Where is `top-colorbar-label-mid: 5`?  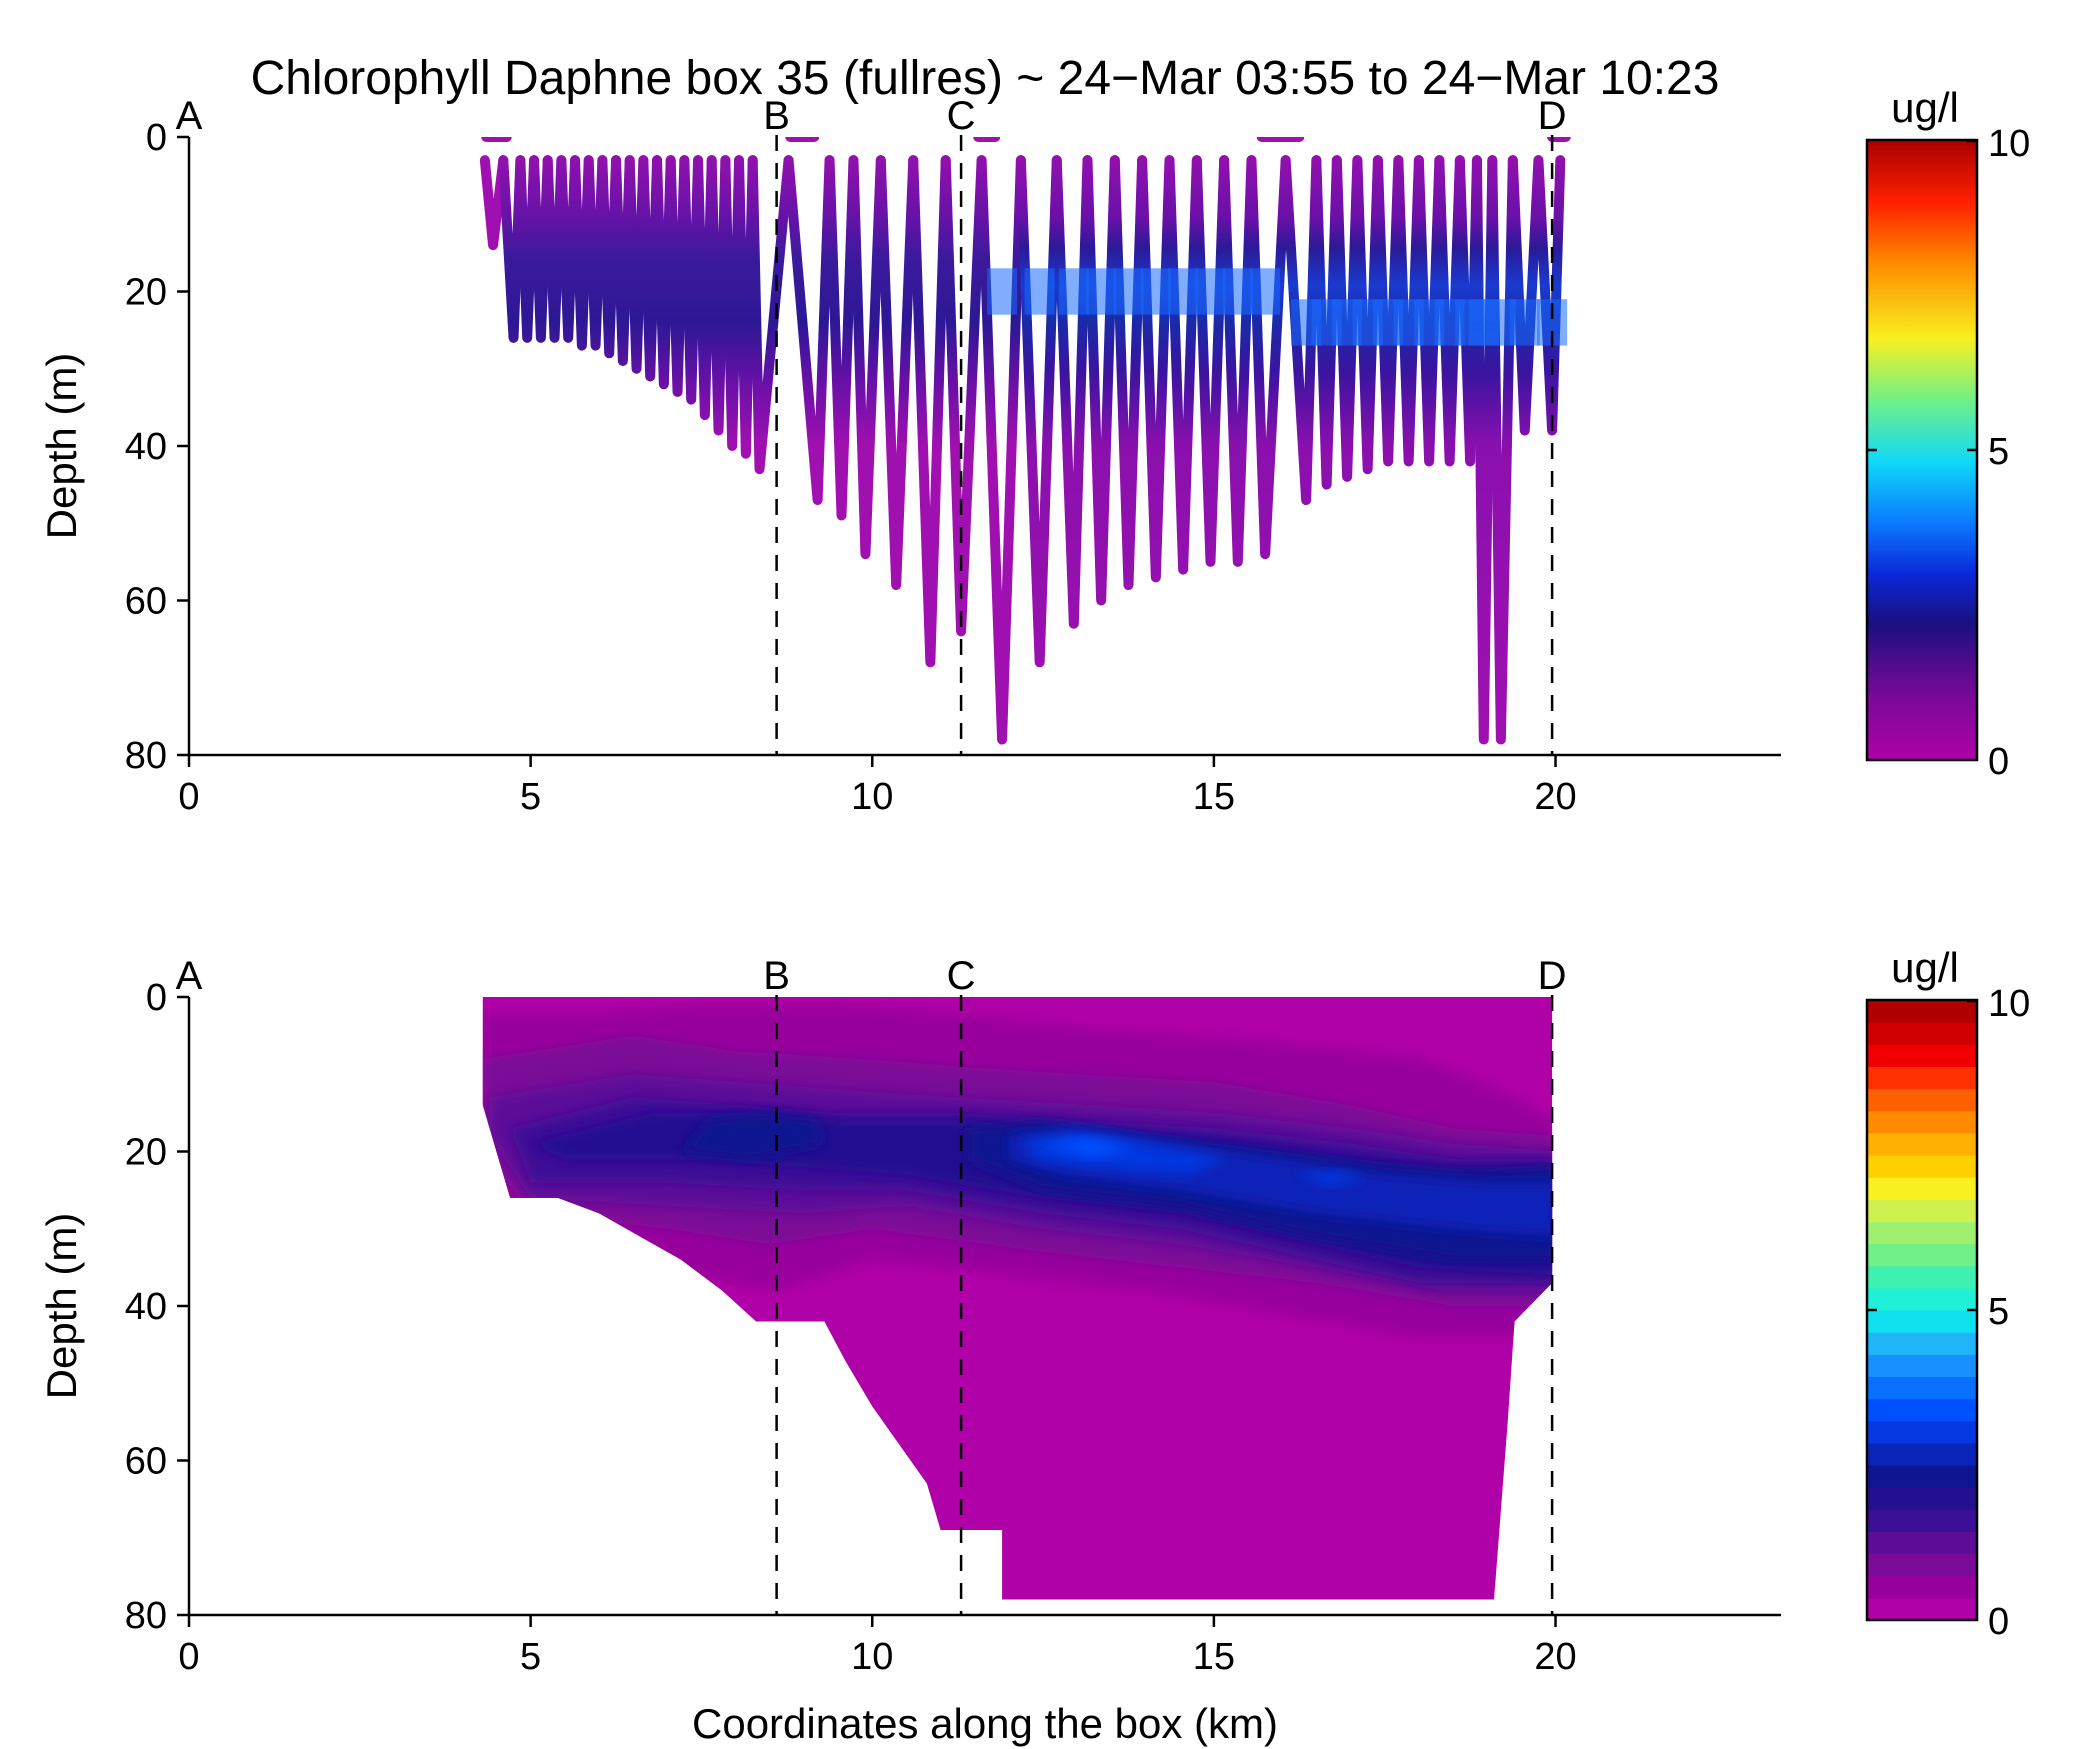
top-colorbar-label-mid: 5 is located at coordinates (1998, 452).